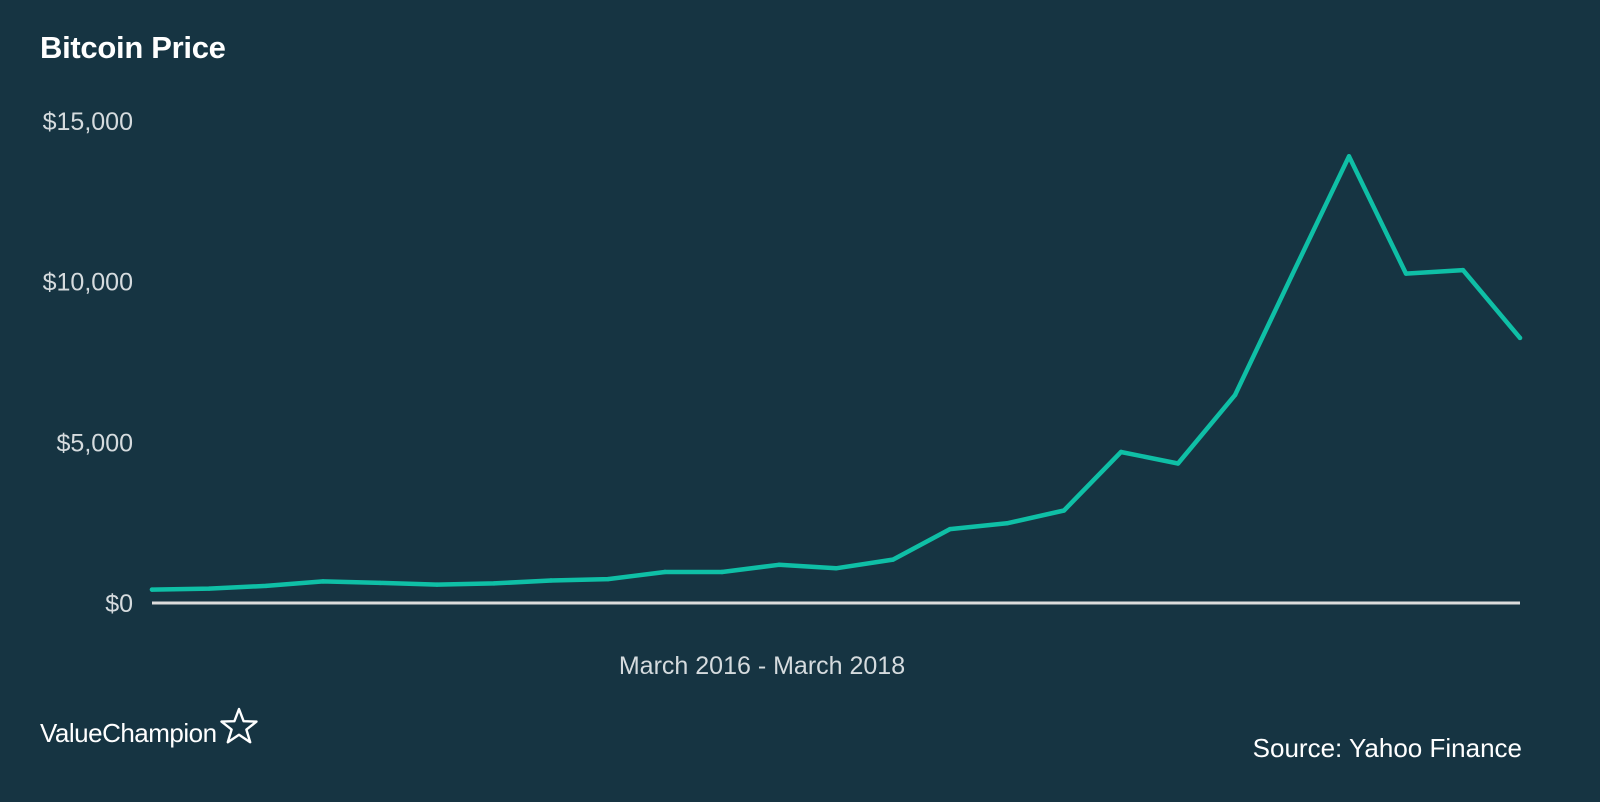 The image size is (1600, 802). What do you see at coordinates (238, 725) in the screenshot?
I see `star-outline-icon` at bounding box center [238, 725].